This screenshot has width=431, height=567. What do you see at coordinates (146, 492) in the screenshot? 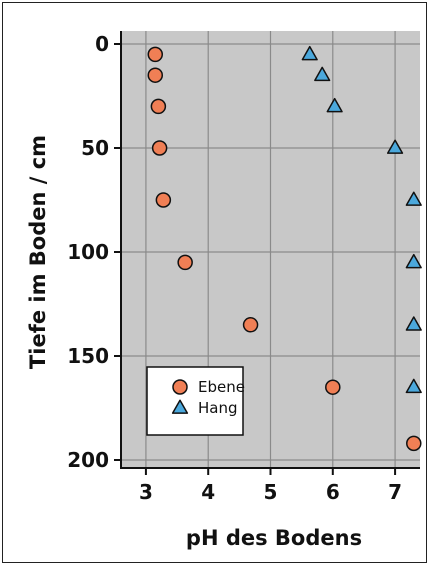
I see `x-tick-label: 3` at bounding box center [146, 492].